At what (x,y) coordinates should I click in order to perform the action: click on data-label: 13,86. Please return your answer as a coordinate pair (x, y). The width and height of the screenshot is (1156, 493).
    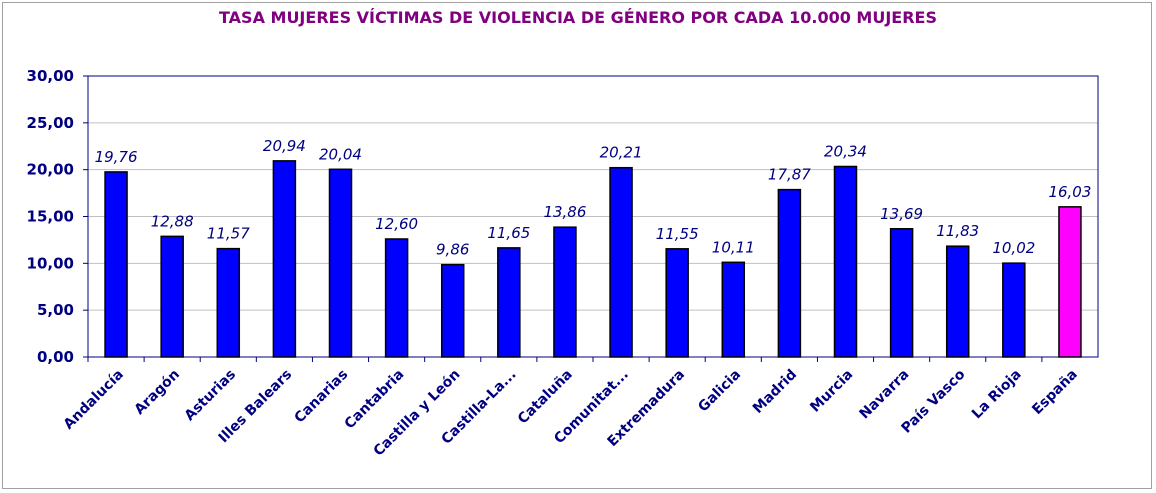
    Looking at the image, I should click on (564, 212).